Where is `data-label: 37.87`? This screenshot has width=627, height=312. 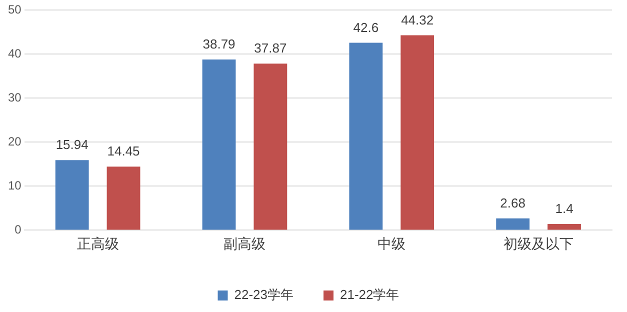 data-label: 37.87 is located at coordinates (270, 48).